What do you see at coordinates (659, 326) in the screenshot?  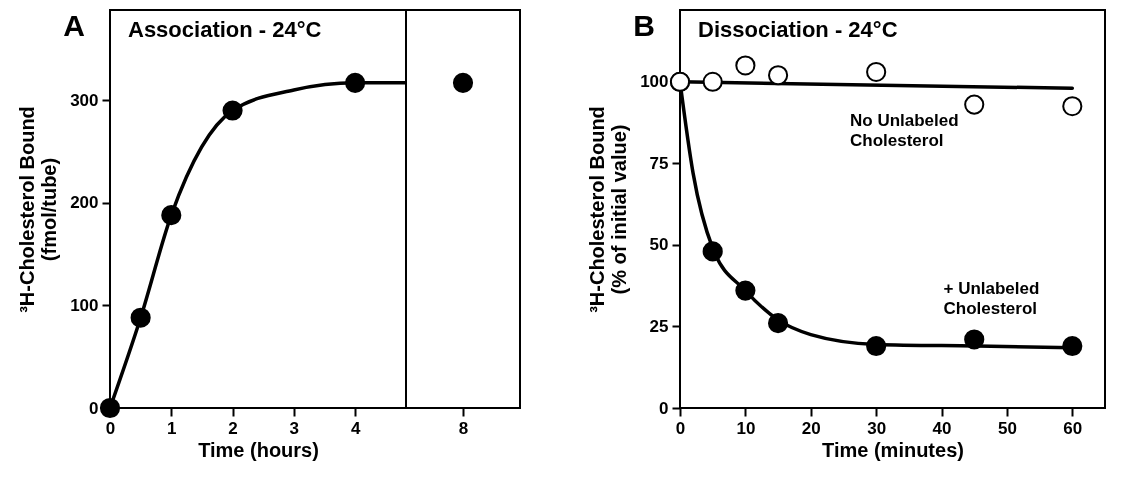 I see `y-tick-label: 25` at bounding box center [659, 326].